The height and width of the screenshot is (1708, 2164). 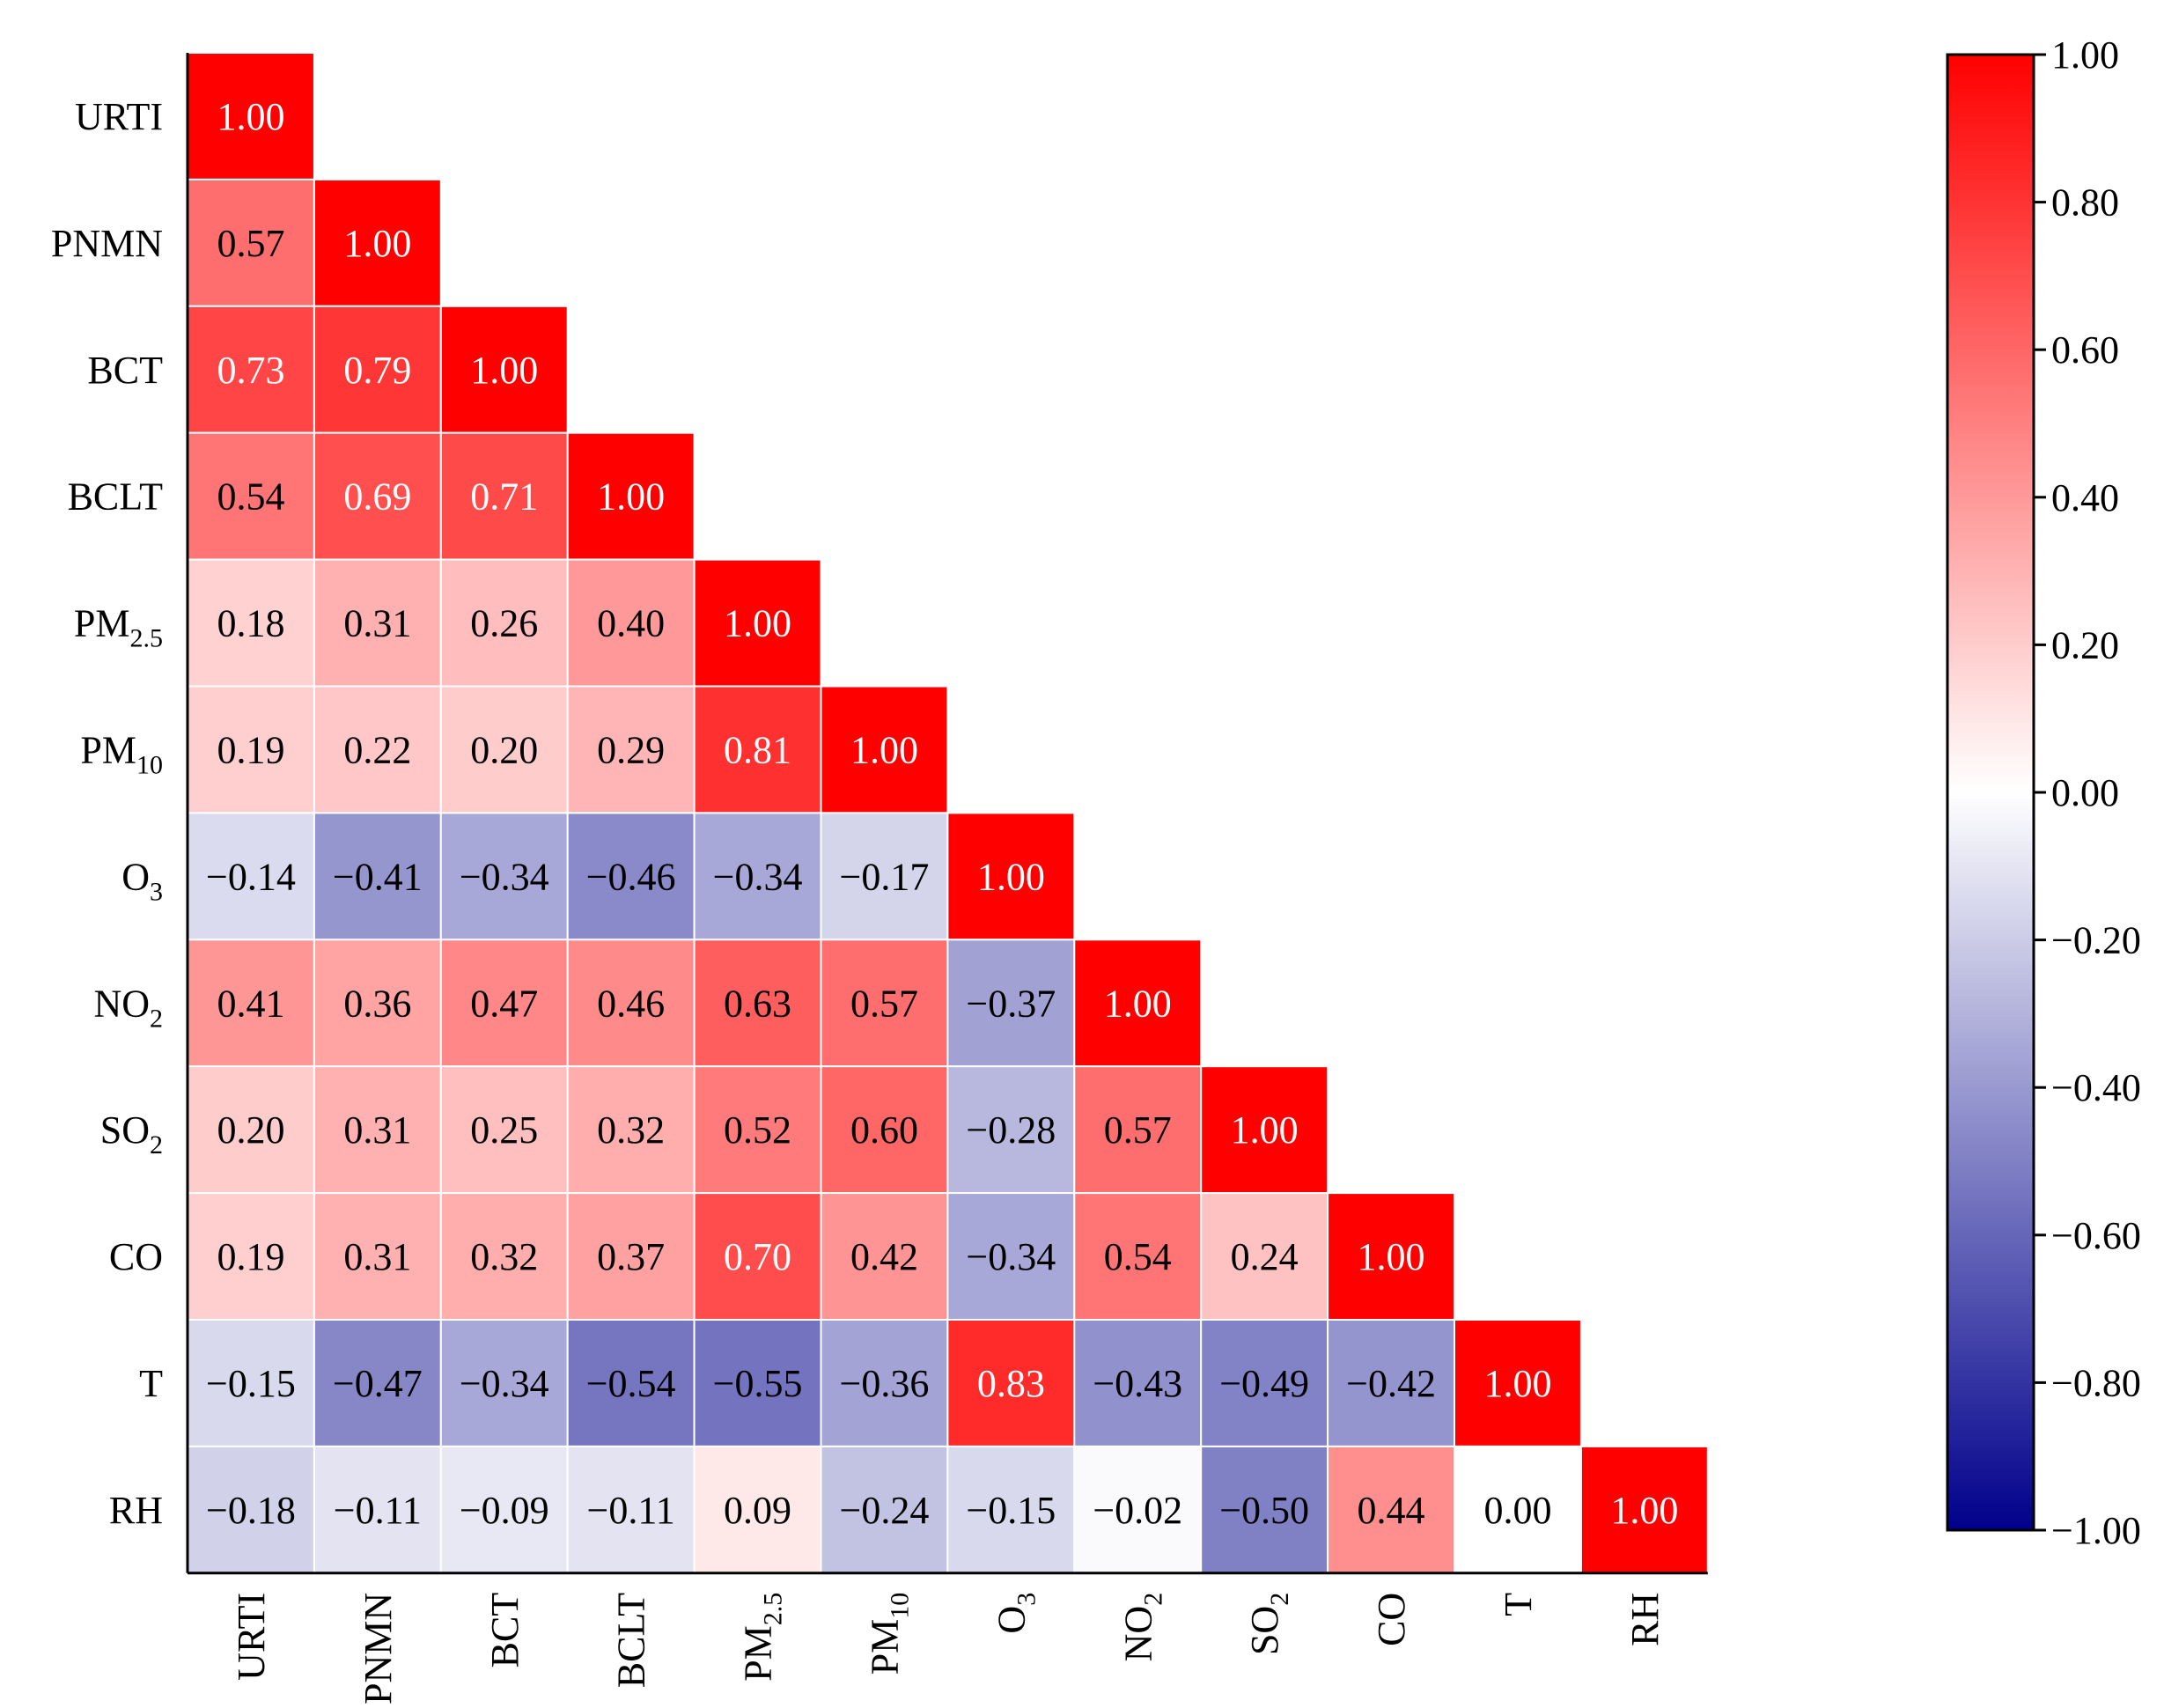 I want to click on heatmap-cell: 0.31, so click(x=377, y=1256).